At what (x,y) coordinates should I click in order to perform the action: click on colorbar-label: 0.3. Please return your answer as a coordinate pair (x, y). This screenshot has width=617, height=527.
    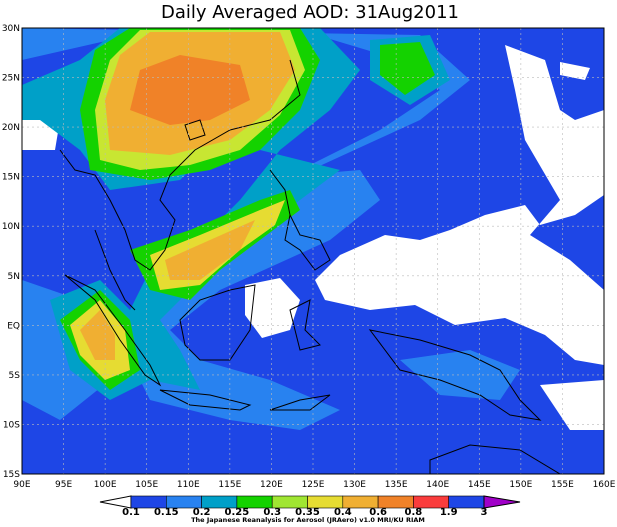
    Looking at the image, I should click on (272, 512).